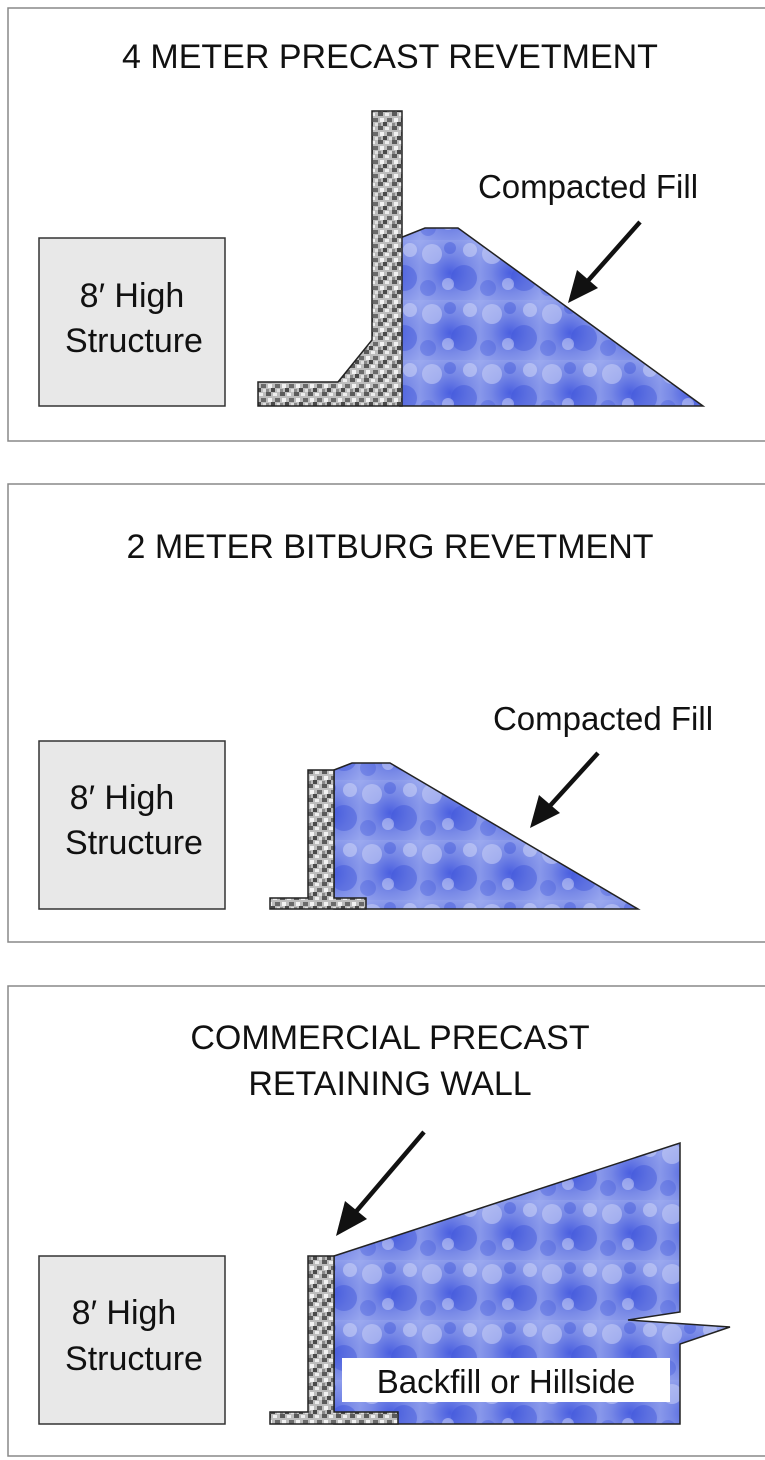 Image resolution: width=765 pixels, height=1460 pixels. I want to click on panel-1-structure: 8′ High Structure, so click(132, 322).